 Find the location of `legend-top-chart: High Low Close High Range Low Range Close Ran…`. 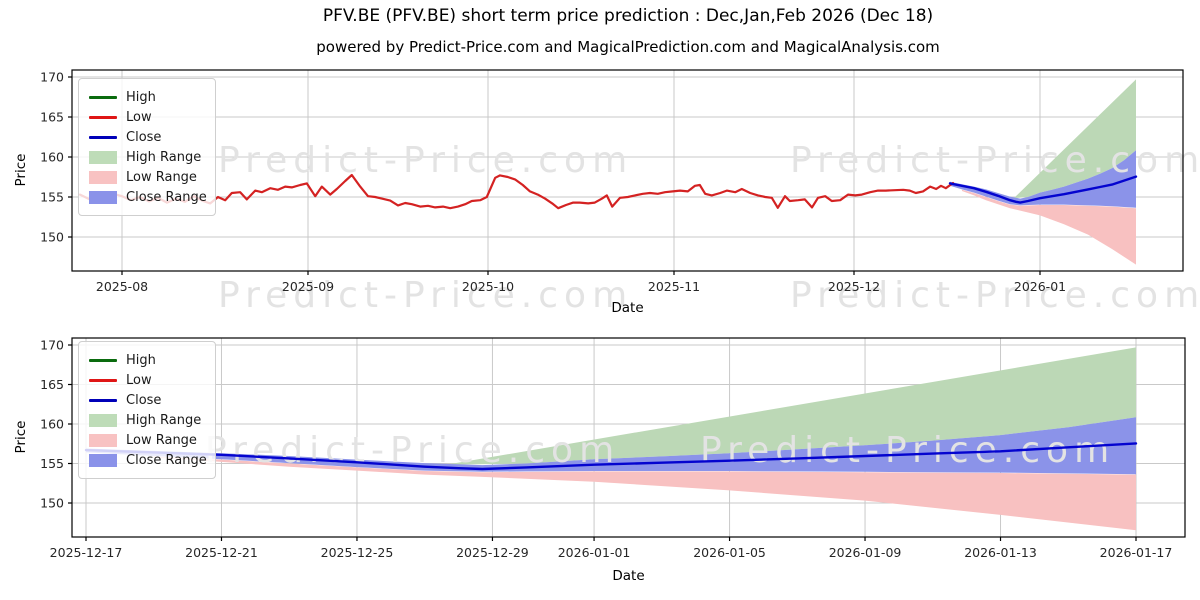

legend-top-chart: High Low Close High Range Low Range Close Ran… is located at coordinates (147, 147).